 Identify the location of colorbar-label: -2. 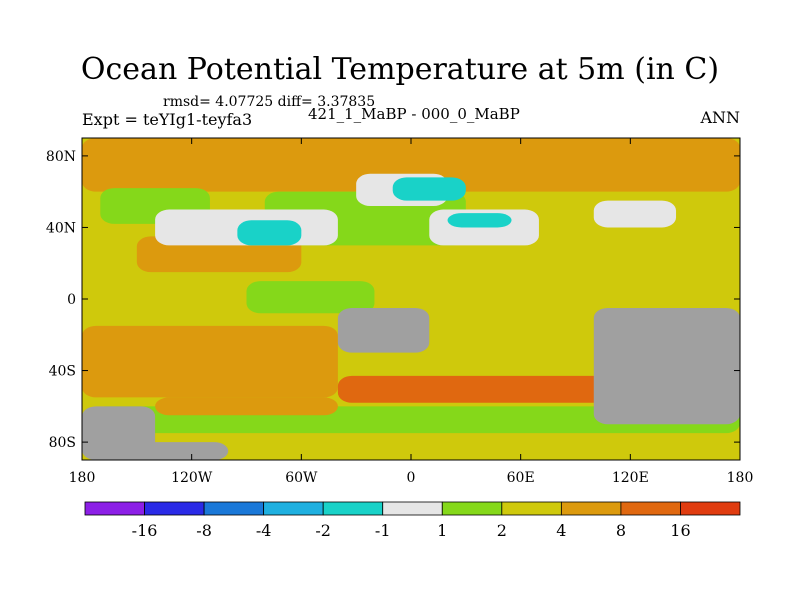
(323, 530).